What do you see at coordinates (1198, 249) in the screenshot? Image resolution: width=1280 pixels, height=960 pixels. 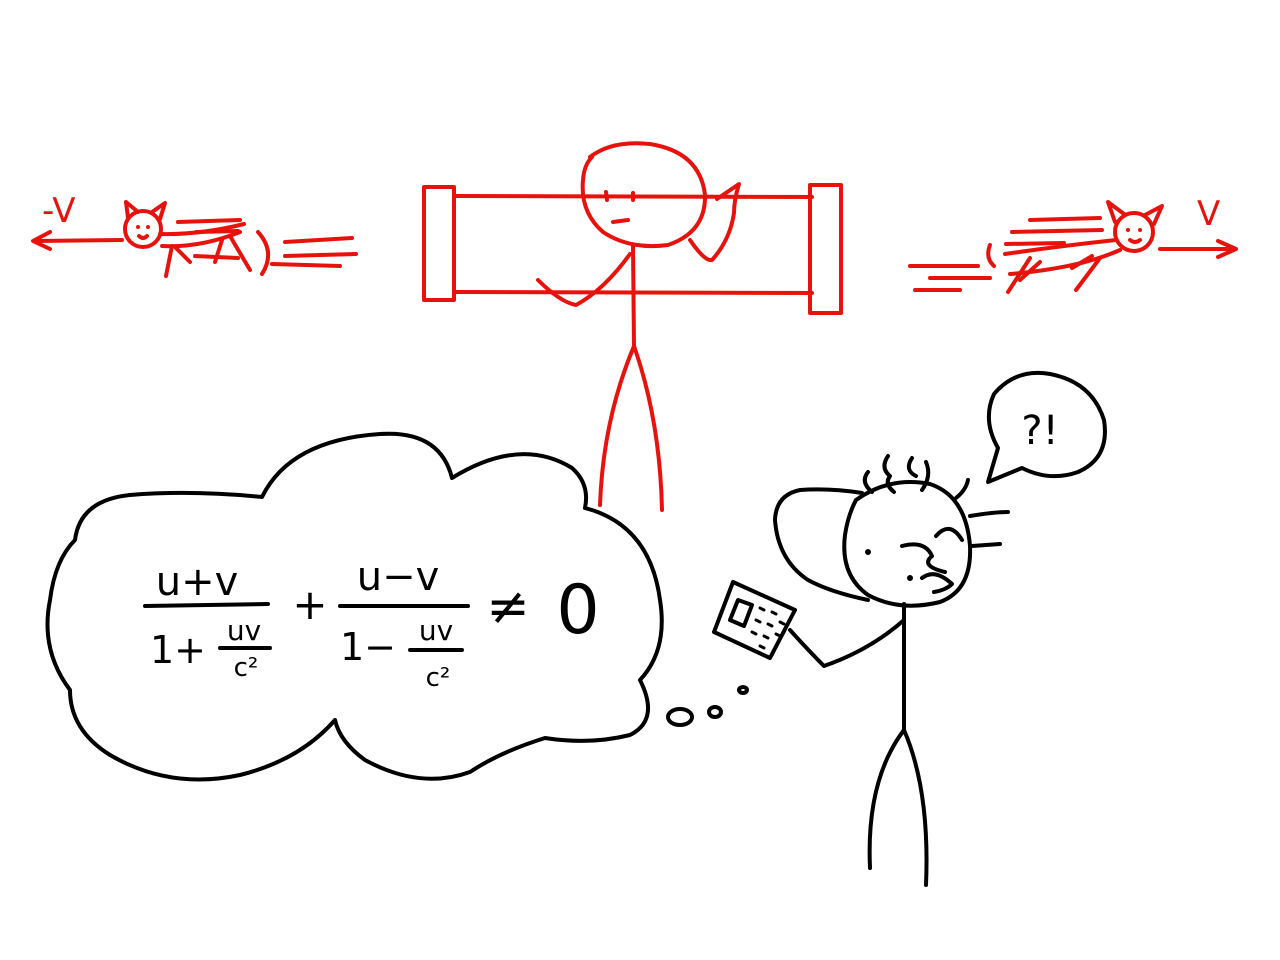 I see `right-arrow` at bounding box center [1198, 249].